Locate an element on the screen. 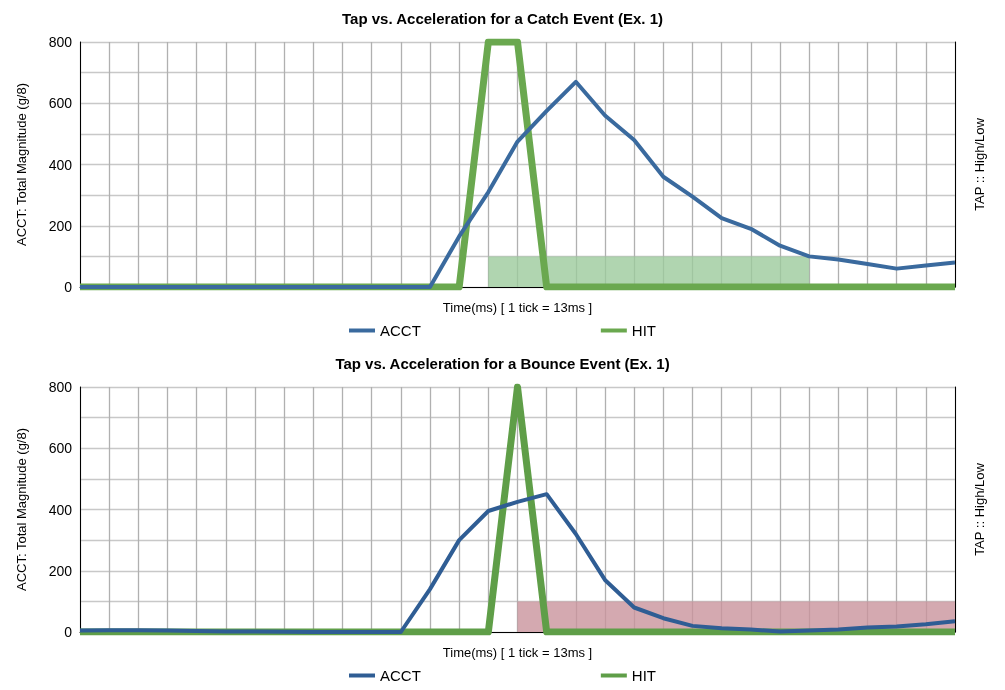 The height and width of the screenshot is (690, 1005). chart-title: Tap vs. Acceleration for a Catch Event (Ex. 1) is located at coordinates (502, 18).